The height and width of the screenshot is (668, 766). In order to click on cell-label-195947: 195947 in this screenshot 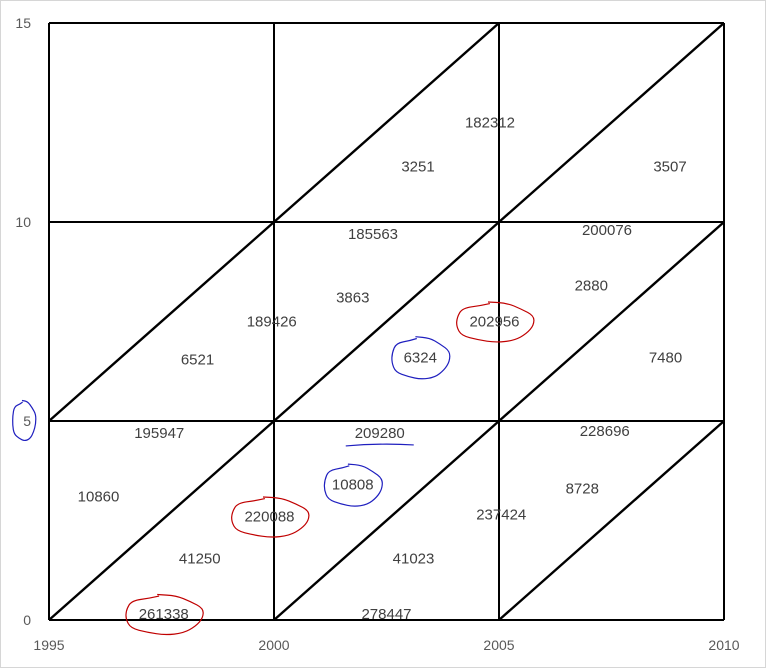, I will do `click(159, 433)`.